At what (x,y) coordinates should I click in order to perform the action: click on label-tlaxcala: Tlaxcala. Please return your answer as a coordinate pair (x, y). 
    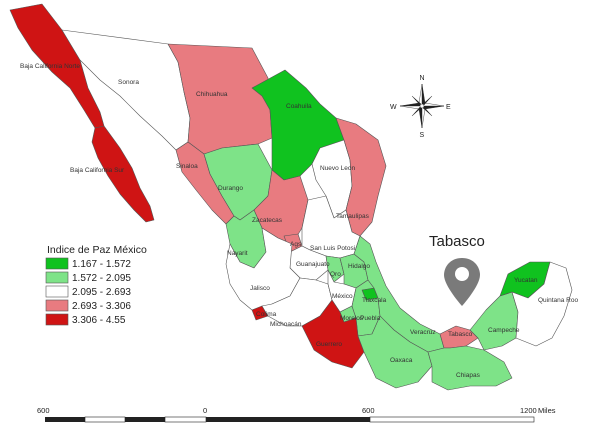
    Looking at the image, I should click on (374, 300).